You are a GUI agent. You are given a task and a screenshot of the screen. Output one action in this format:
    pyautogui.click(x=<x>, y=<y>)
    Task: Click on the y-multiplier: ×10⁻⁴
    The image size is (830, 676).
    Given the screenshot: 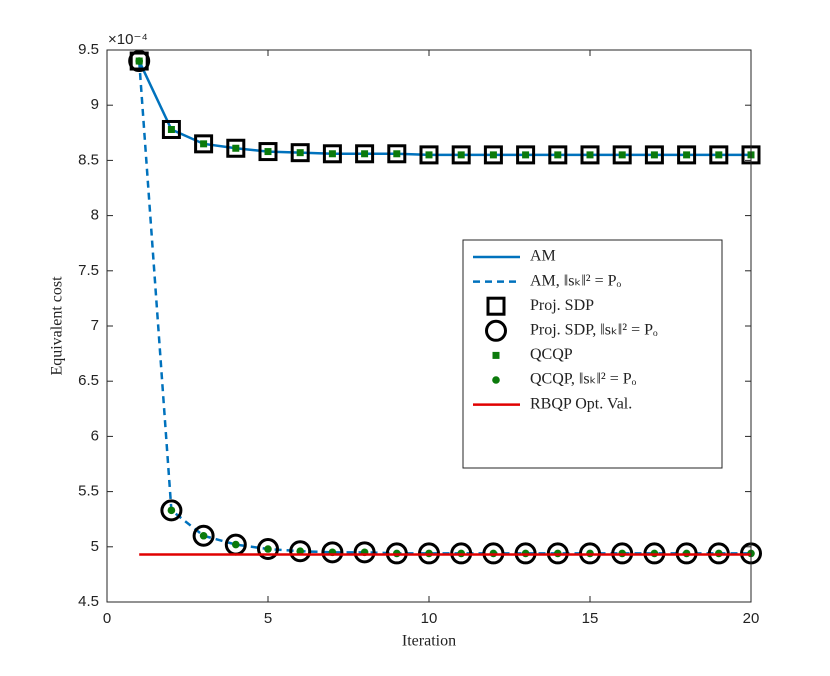 What is the action you would take?
    pyautogui.click(x=128, y=39)
    